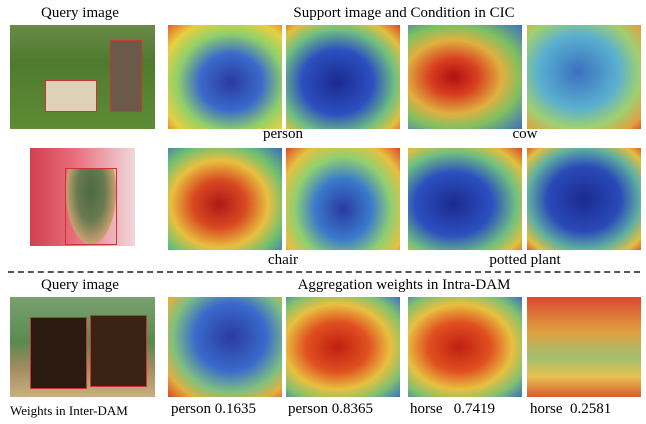 The width and height of the screenshot is (646, 424). I want to click on class-label: chair, so click(283, 260).